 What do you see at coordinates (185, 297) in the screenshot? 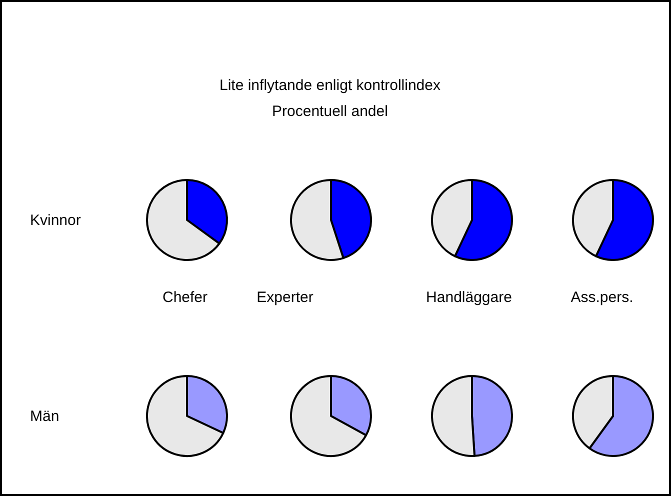
I see `text: Chefer` at bounding box center [185, 297].